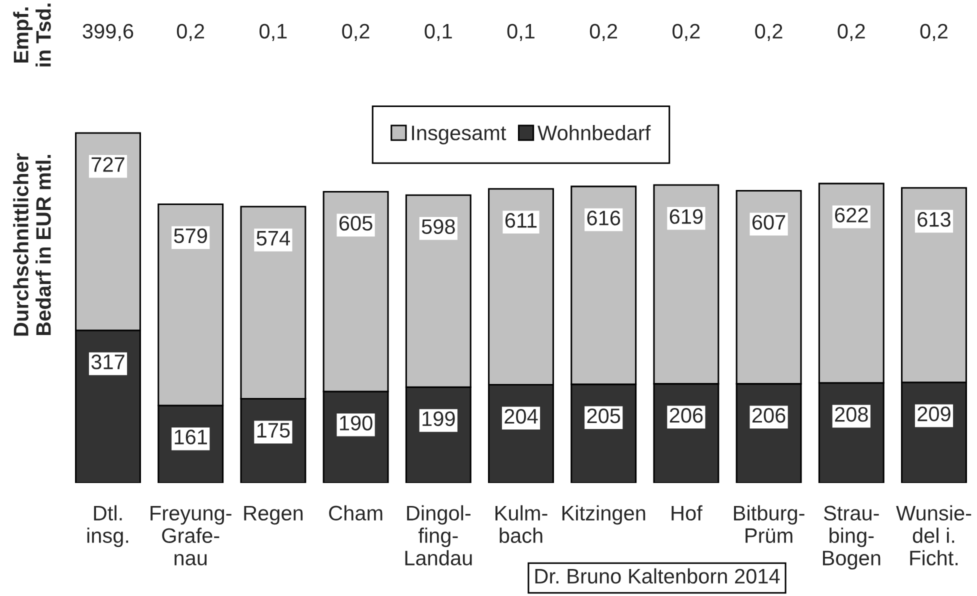  What do you see at coordinates (769, 524) in the screenshot?
I see `x-tick-label: Bitburg- Prüm` at bounding box center [769, 524].